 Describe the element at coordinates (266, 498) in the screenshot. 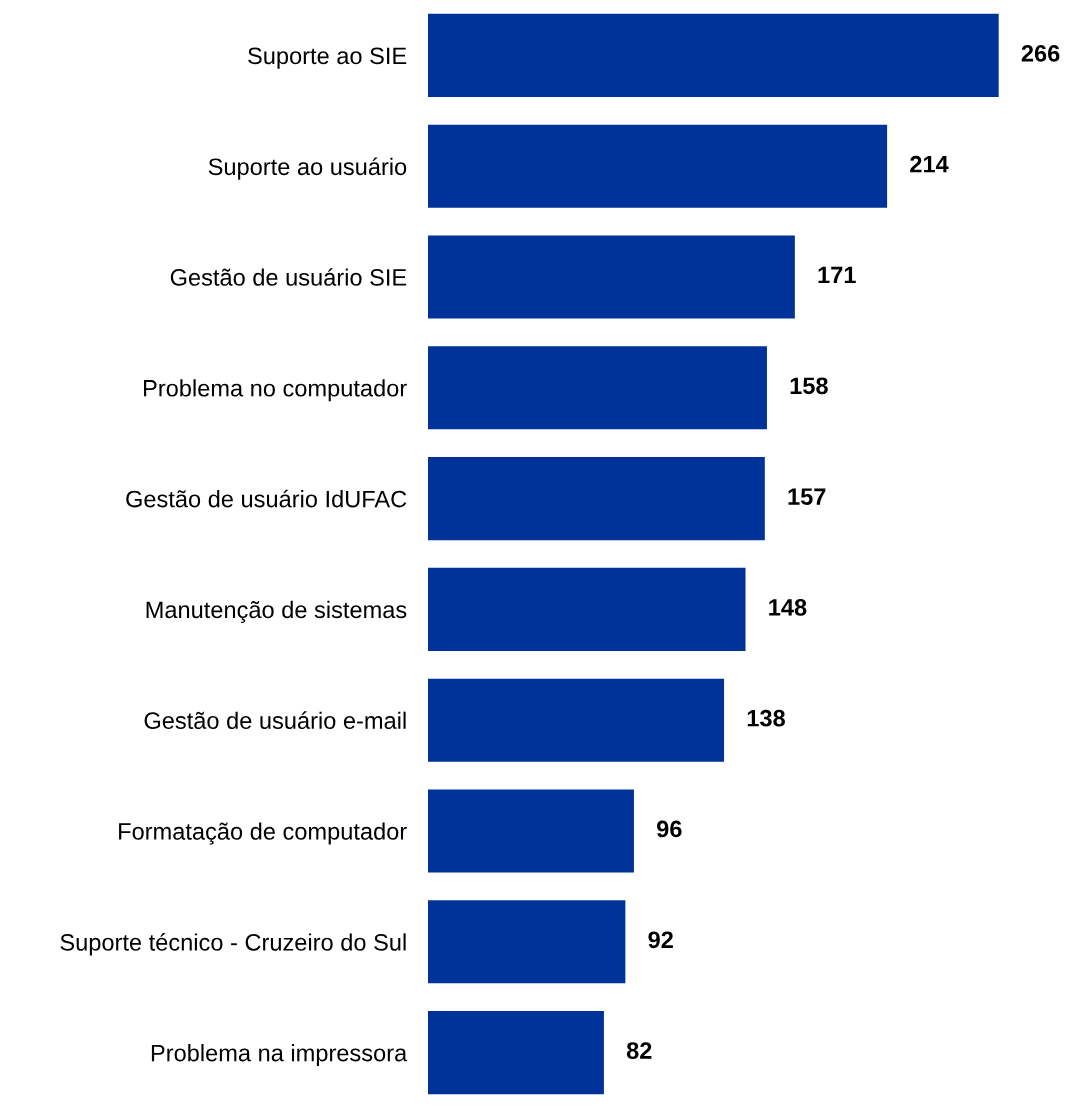

I see `y-tick-label: Gestão de usuário IdUFAC` at that location.